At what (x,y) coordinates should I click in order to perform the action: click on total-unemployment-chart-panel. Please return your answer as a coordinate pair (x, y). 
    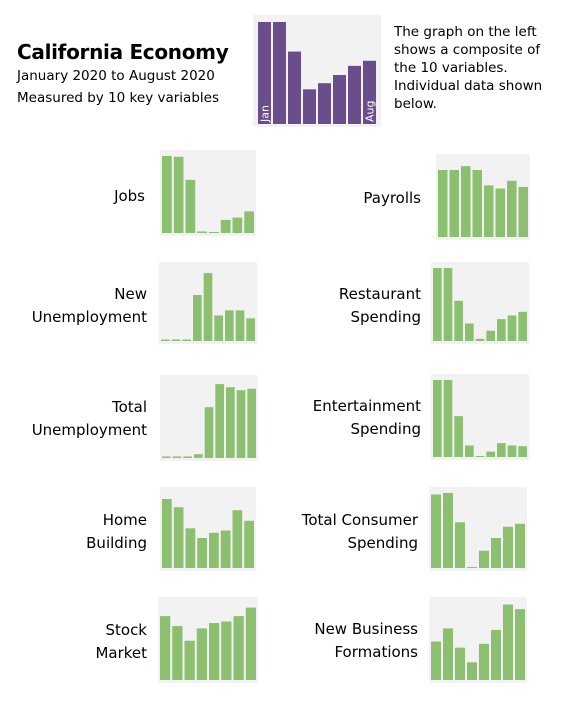
    Looking at the image, I should click on (209, 418).